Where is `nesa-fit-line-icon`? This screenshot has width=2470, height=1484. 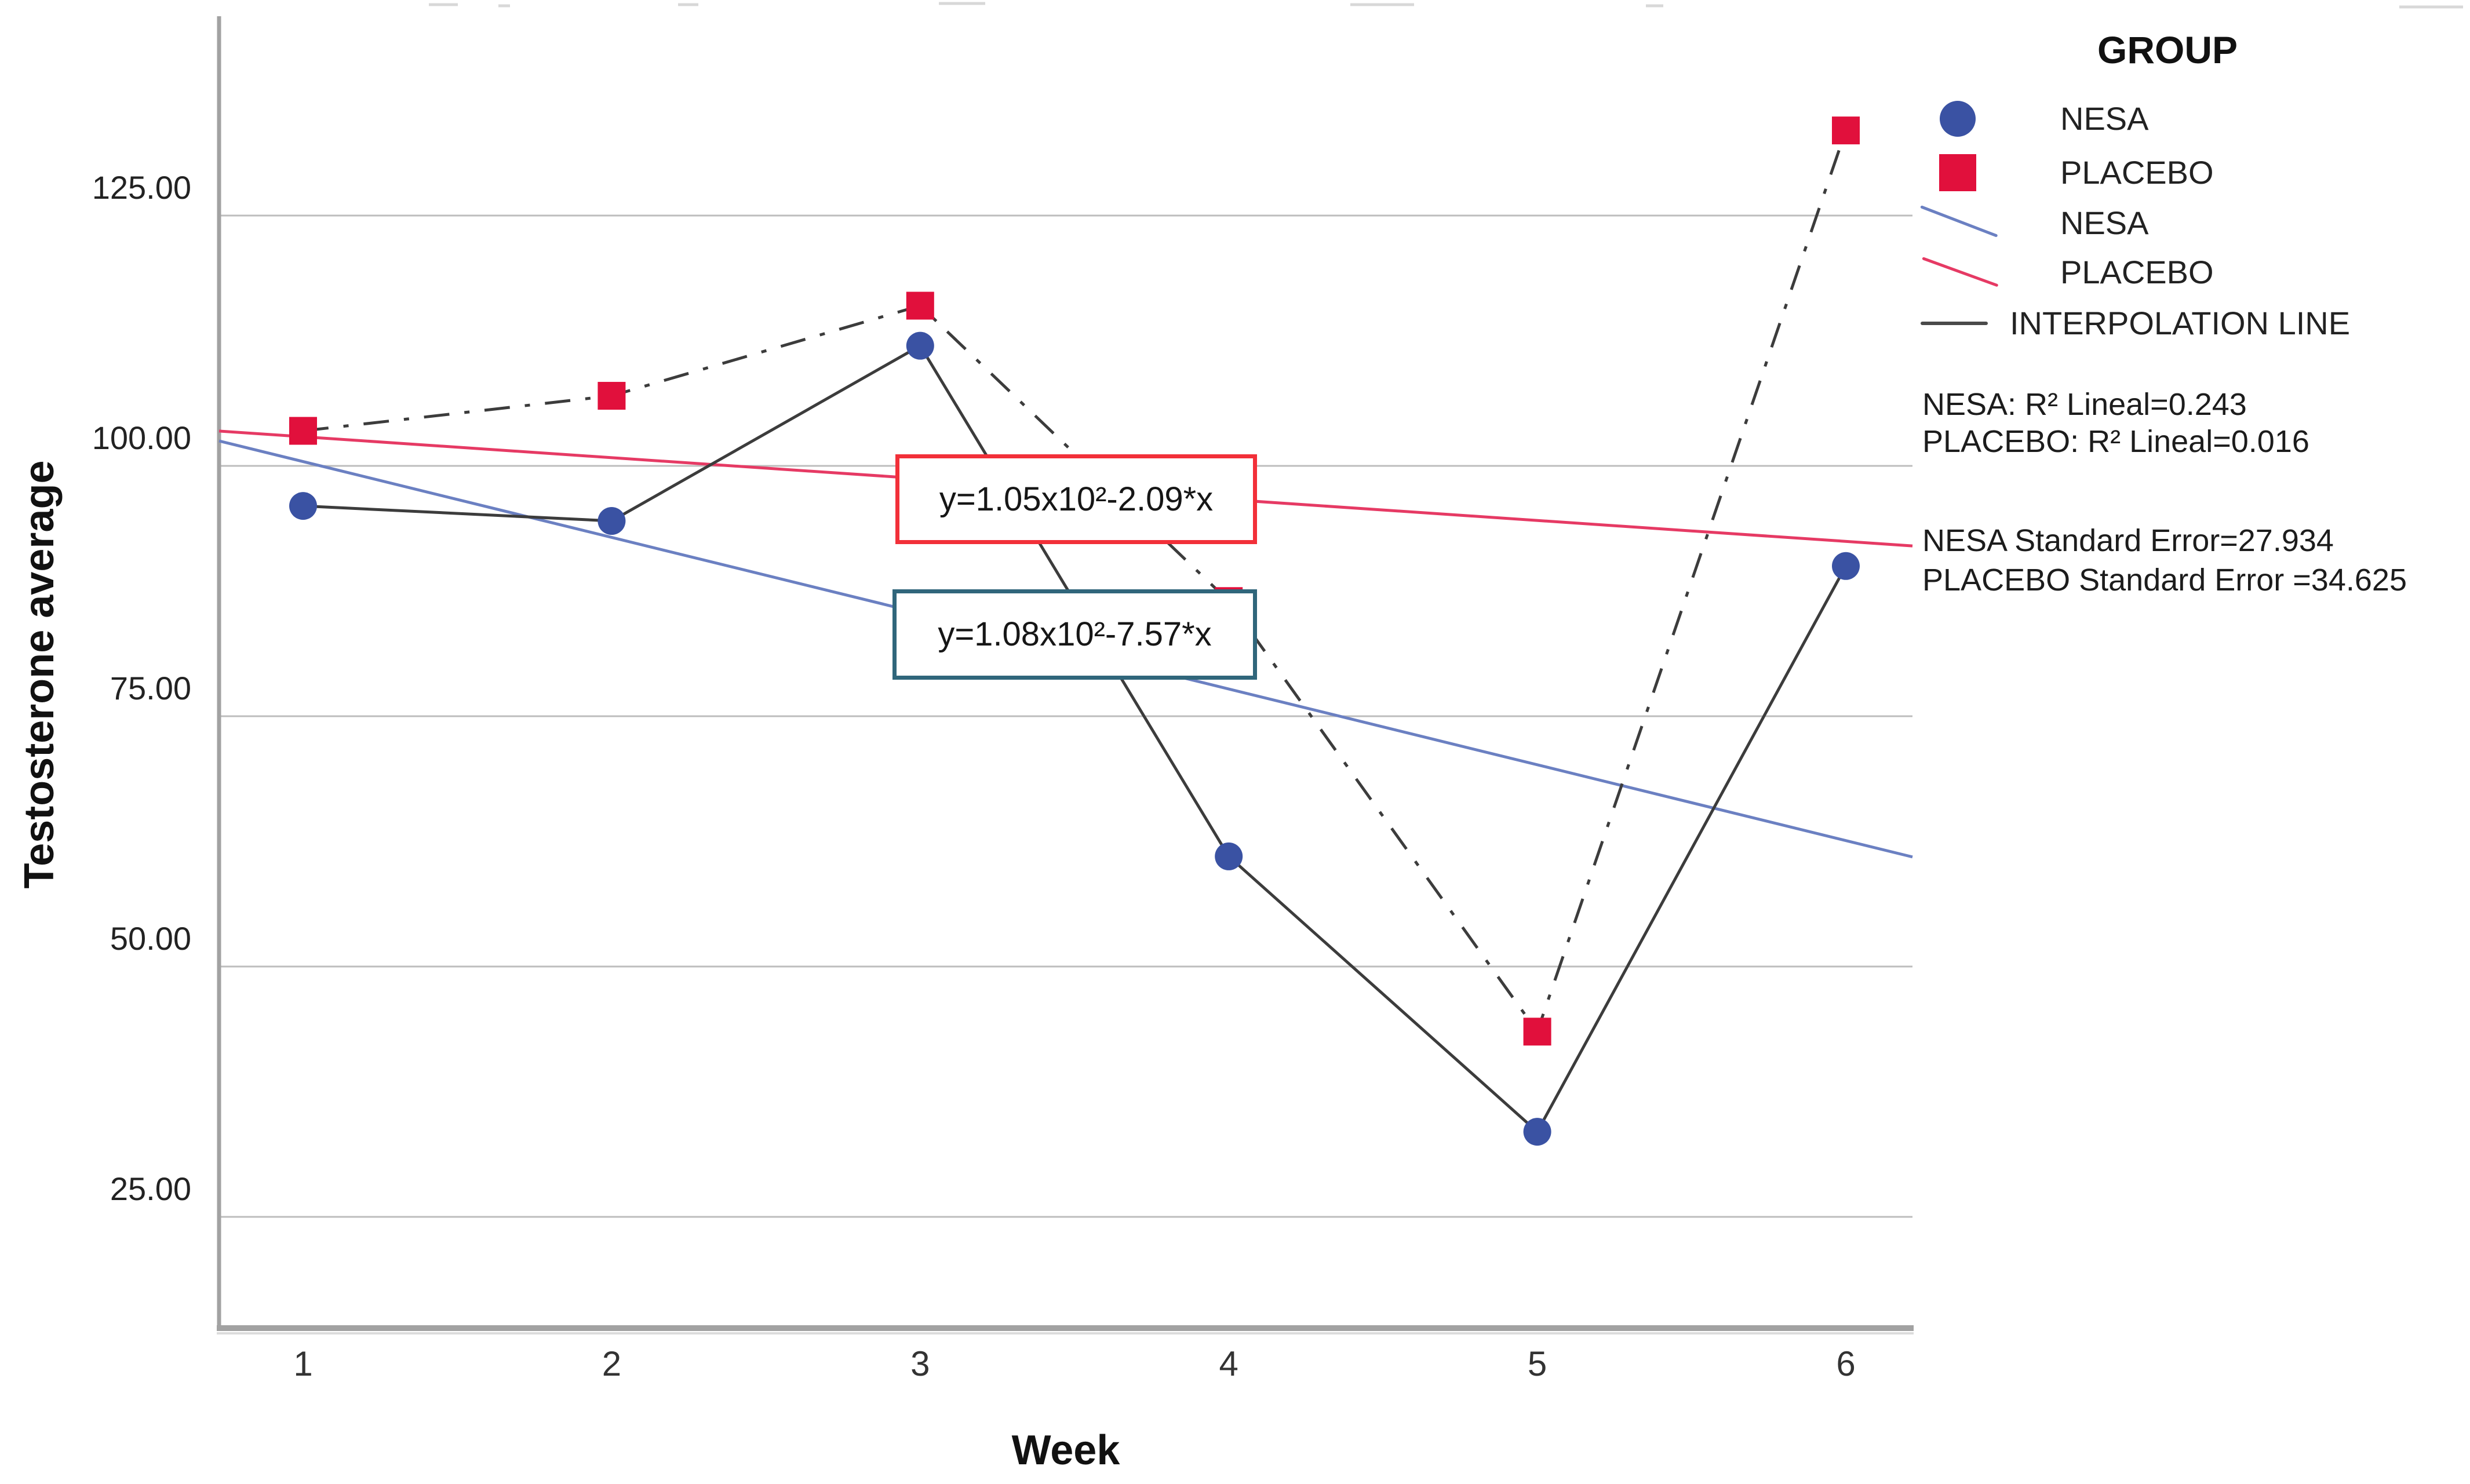
nesa-fit-line-icon is located at coordinates (1959, 221).